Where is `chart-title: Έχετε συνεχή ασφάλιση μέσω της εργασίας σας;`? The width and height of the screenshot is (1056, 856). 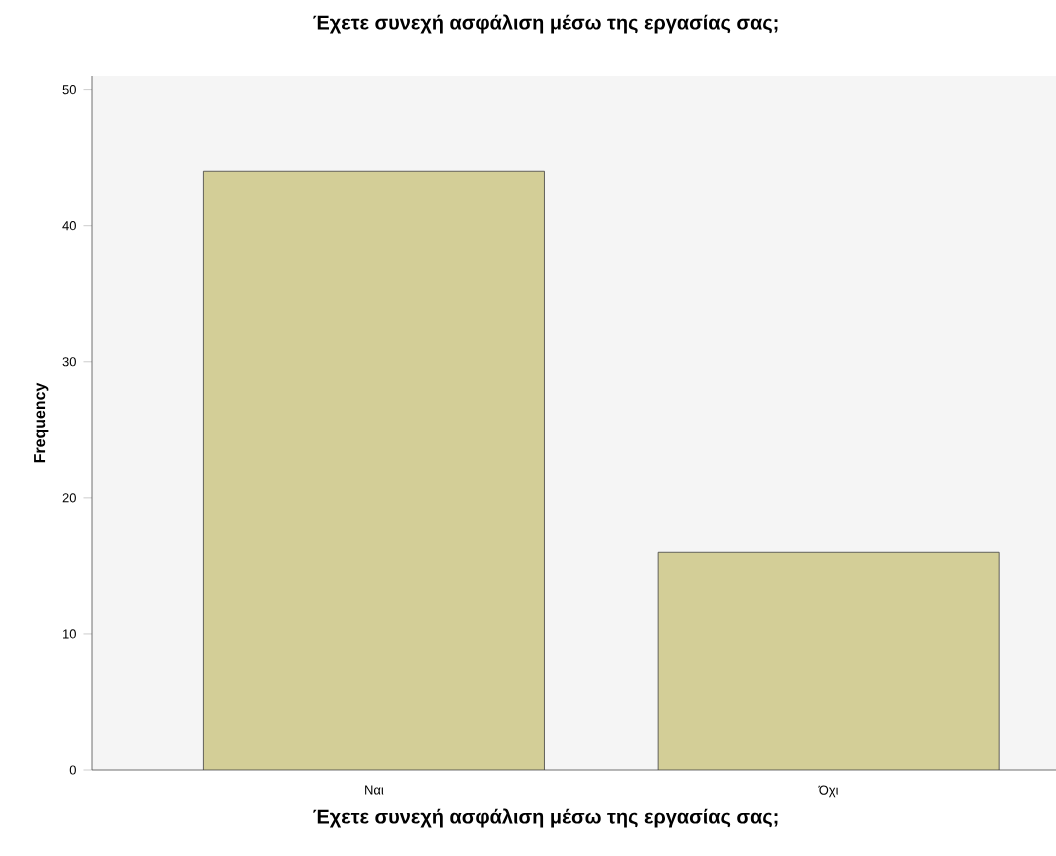 chart-title: Έχετε συνεχή ασφάλιση μέσω της εργασίας σας; is located at coordinates (545, 24).